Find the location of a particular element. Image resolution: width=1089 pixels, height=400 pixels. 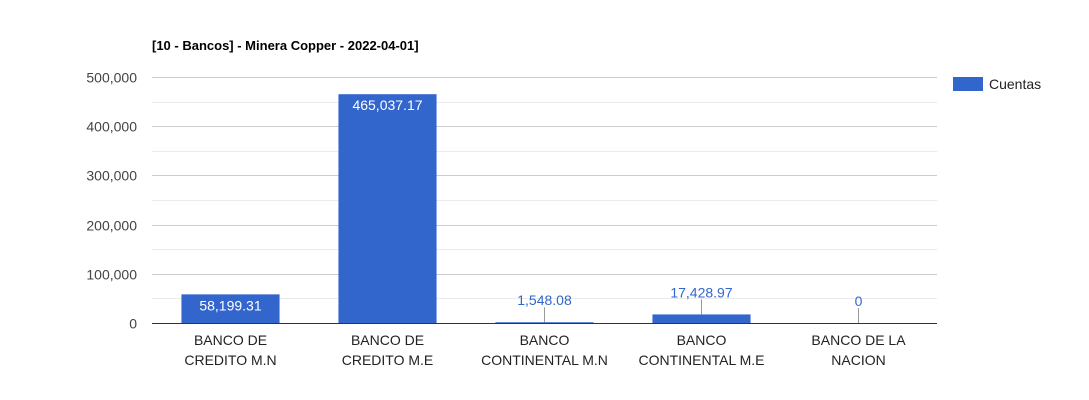

data-label: 58,199.31 is located at coordinates (230, 305).